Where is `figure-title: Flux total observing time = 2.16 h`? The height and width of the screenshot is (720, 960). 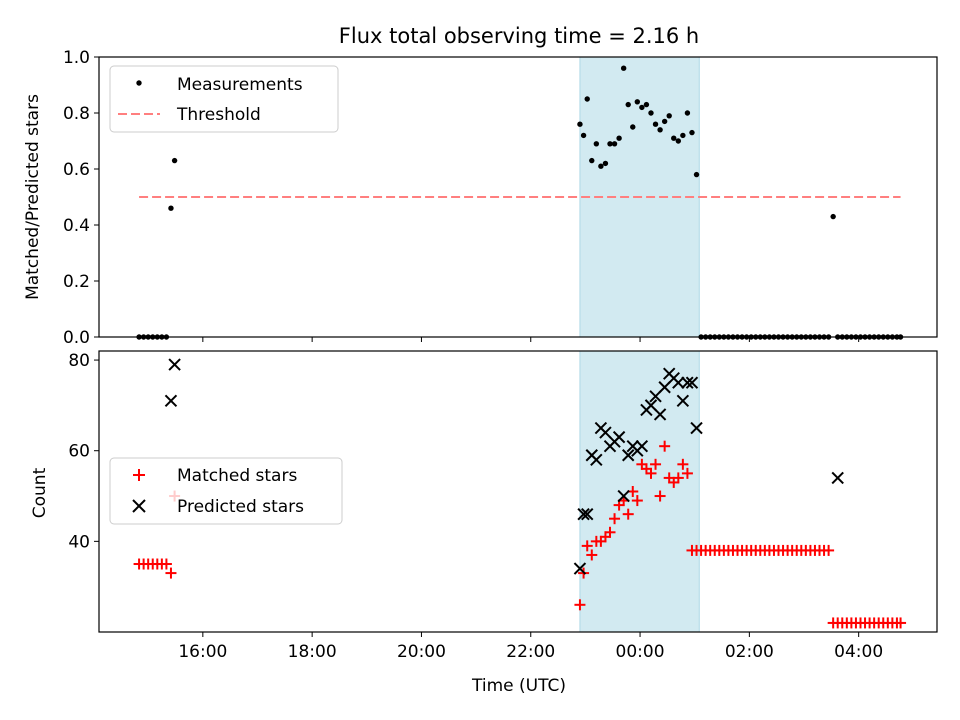
figure-title: Flux total observing time = 2.16 h is located at coordinates (519, 36).